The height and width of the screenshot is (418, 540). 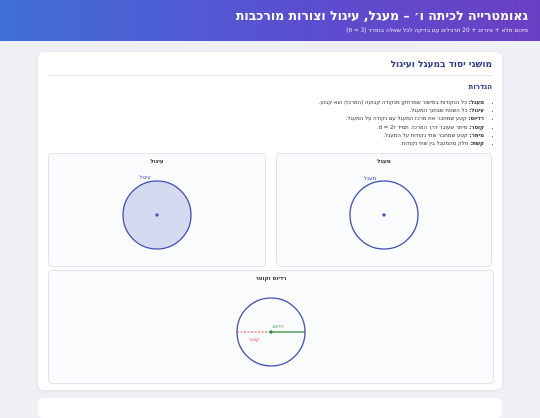 I want to click on disk-panel-title: עיגול, so click(x=157, y=162).